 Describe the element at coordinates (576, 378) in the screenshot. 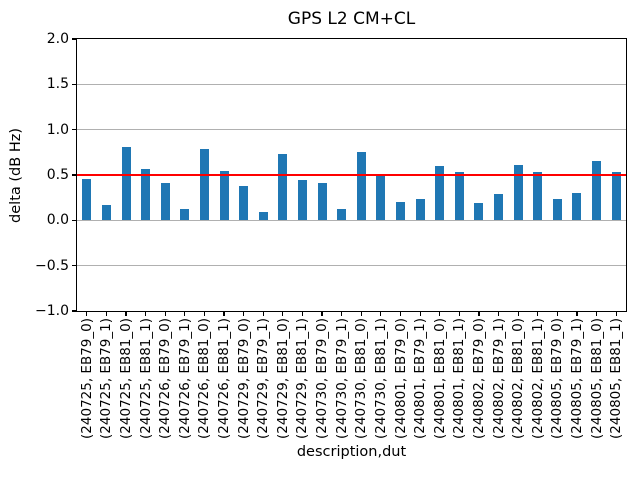

I see `x-tick-label: (240805, EB79_1)` at that location.